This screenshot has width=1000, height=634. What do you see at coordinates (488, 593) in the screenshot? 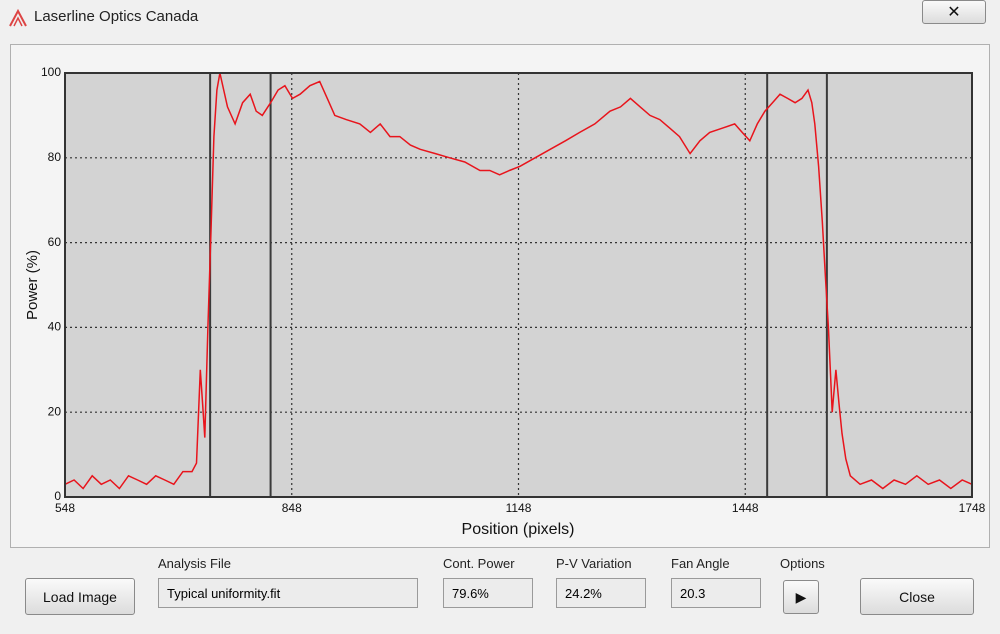
I see `cont-power-field: 79.6%` at bounding box center [488, 593].